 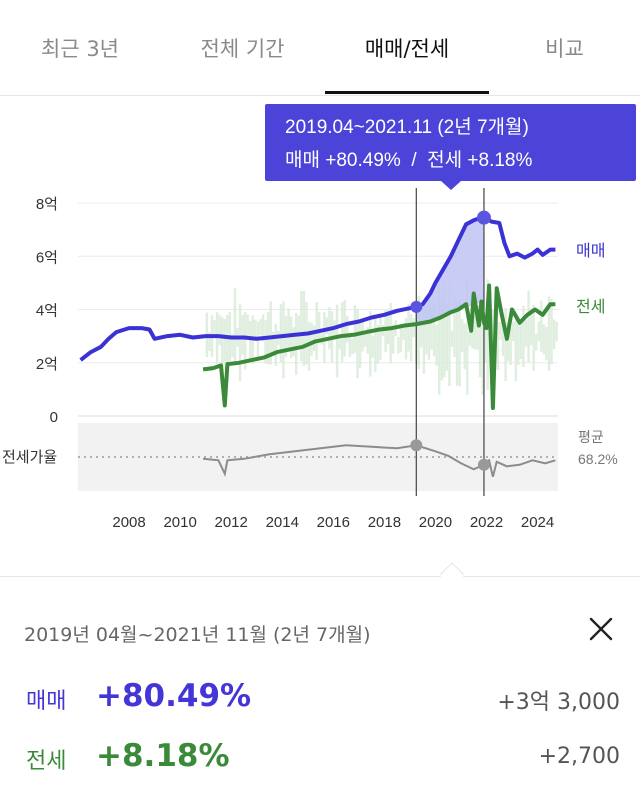 What do you see at coordinates (416, 306) in the screenshot?
I see `marker-sale-start` at bounding box center [416, 306].